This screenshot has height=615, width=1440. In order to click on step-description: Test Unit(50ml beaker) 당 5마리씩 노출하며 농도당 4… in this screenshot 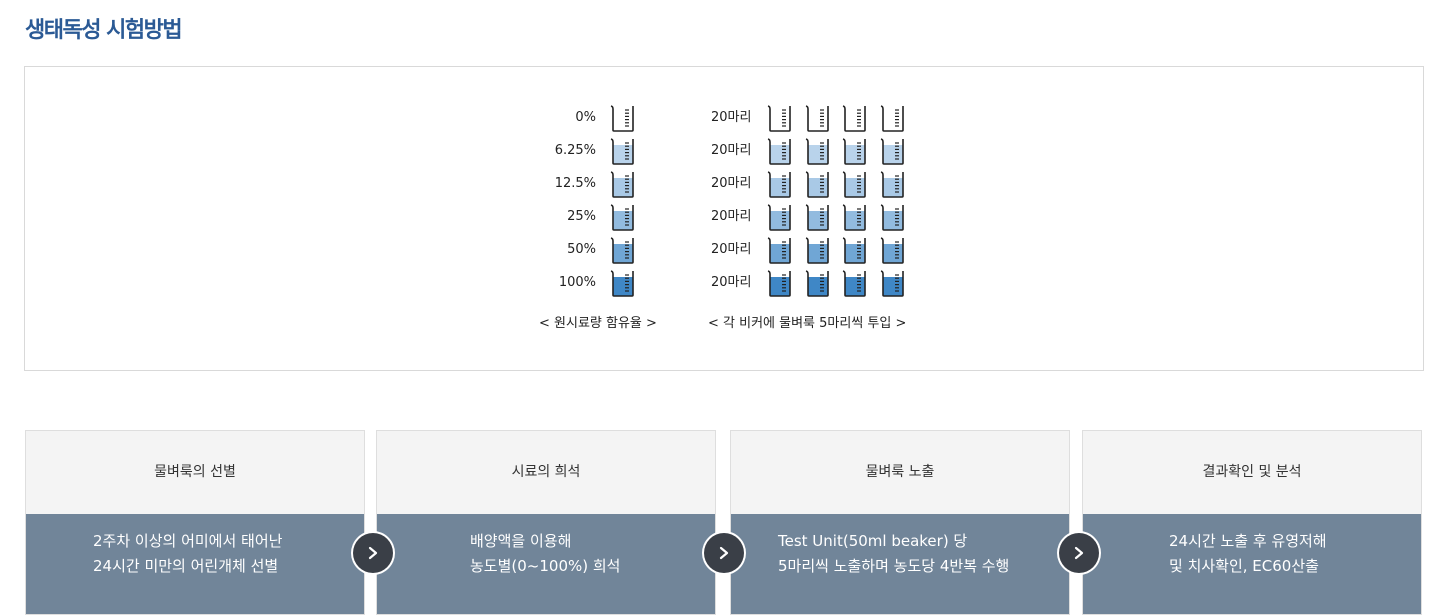, I will do `click(900, 564)`.